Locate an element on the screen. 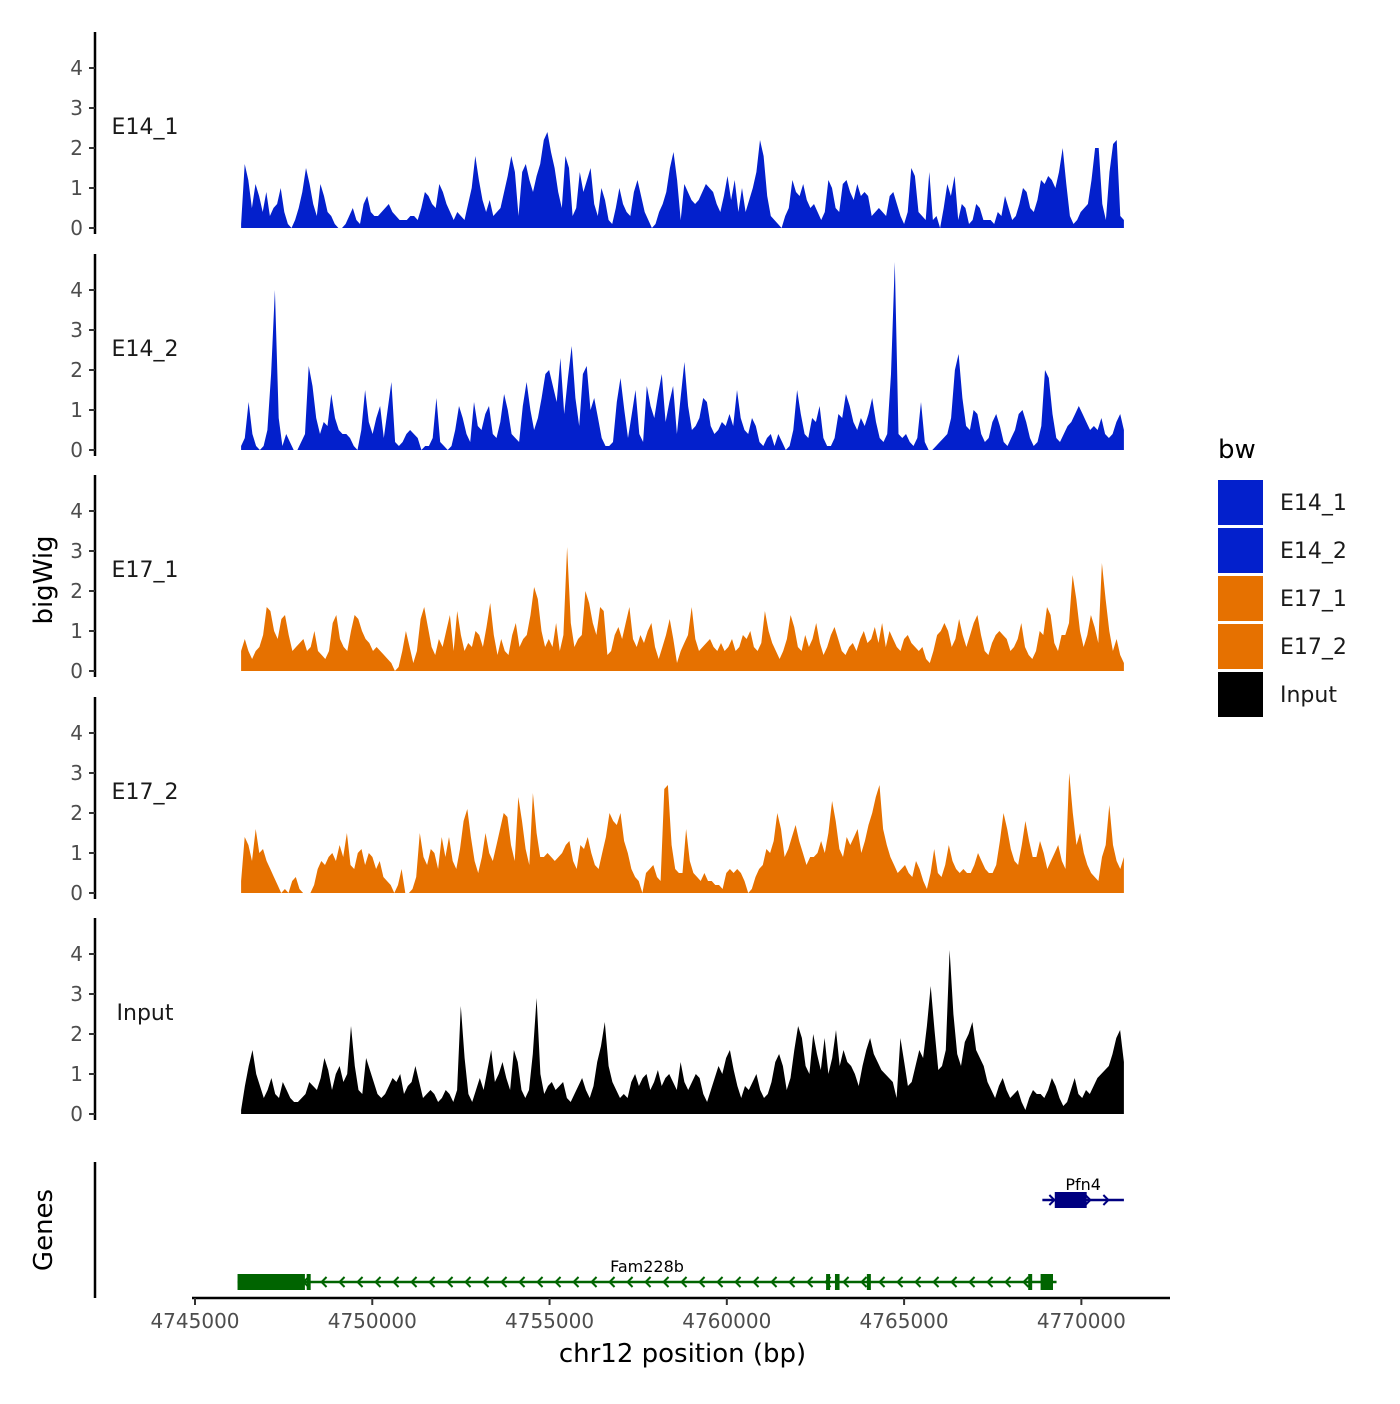 Image resolution: width=1400 pixels, height=1404 pixels. genes-panel-title: Genes is located at coordinates (44, 1230).